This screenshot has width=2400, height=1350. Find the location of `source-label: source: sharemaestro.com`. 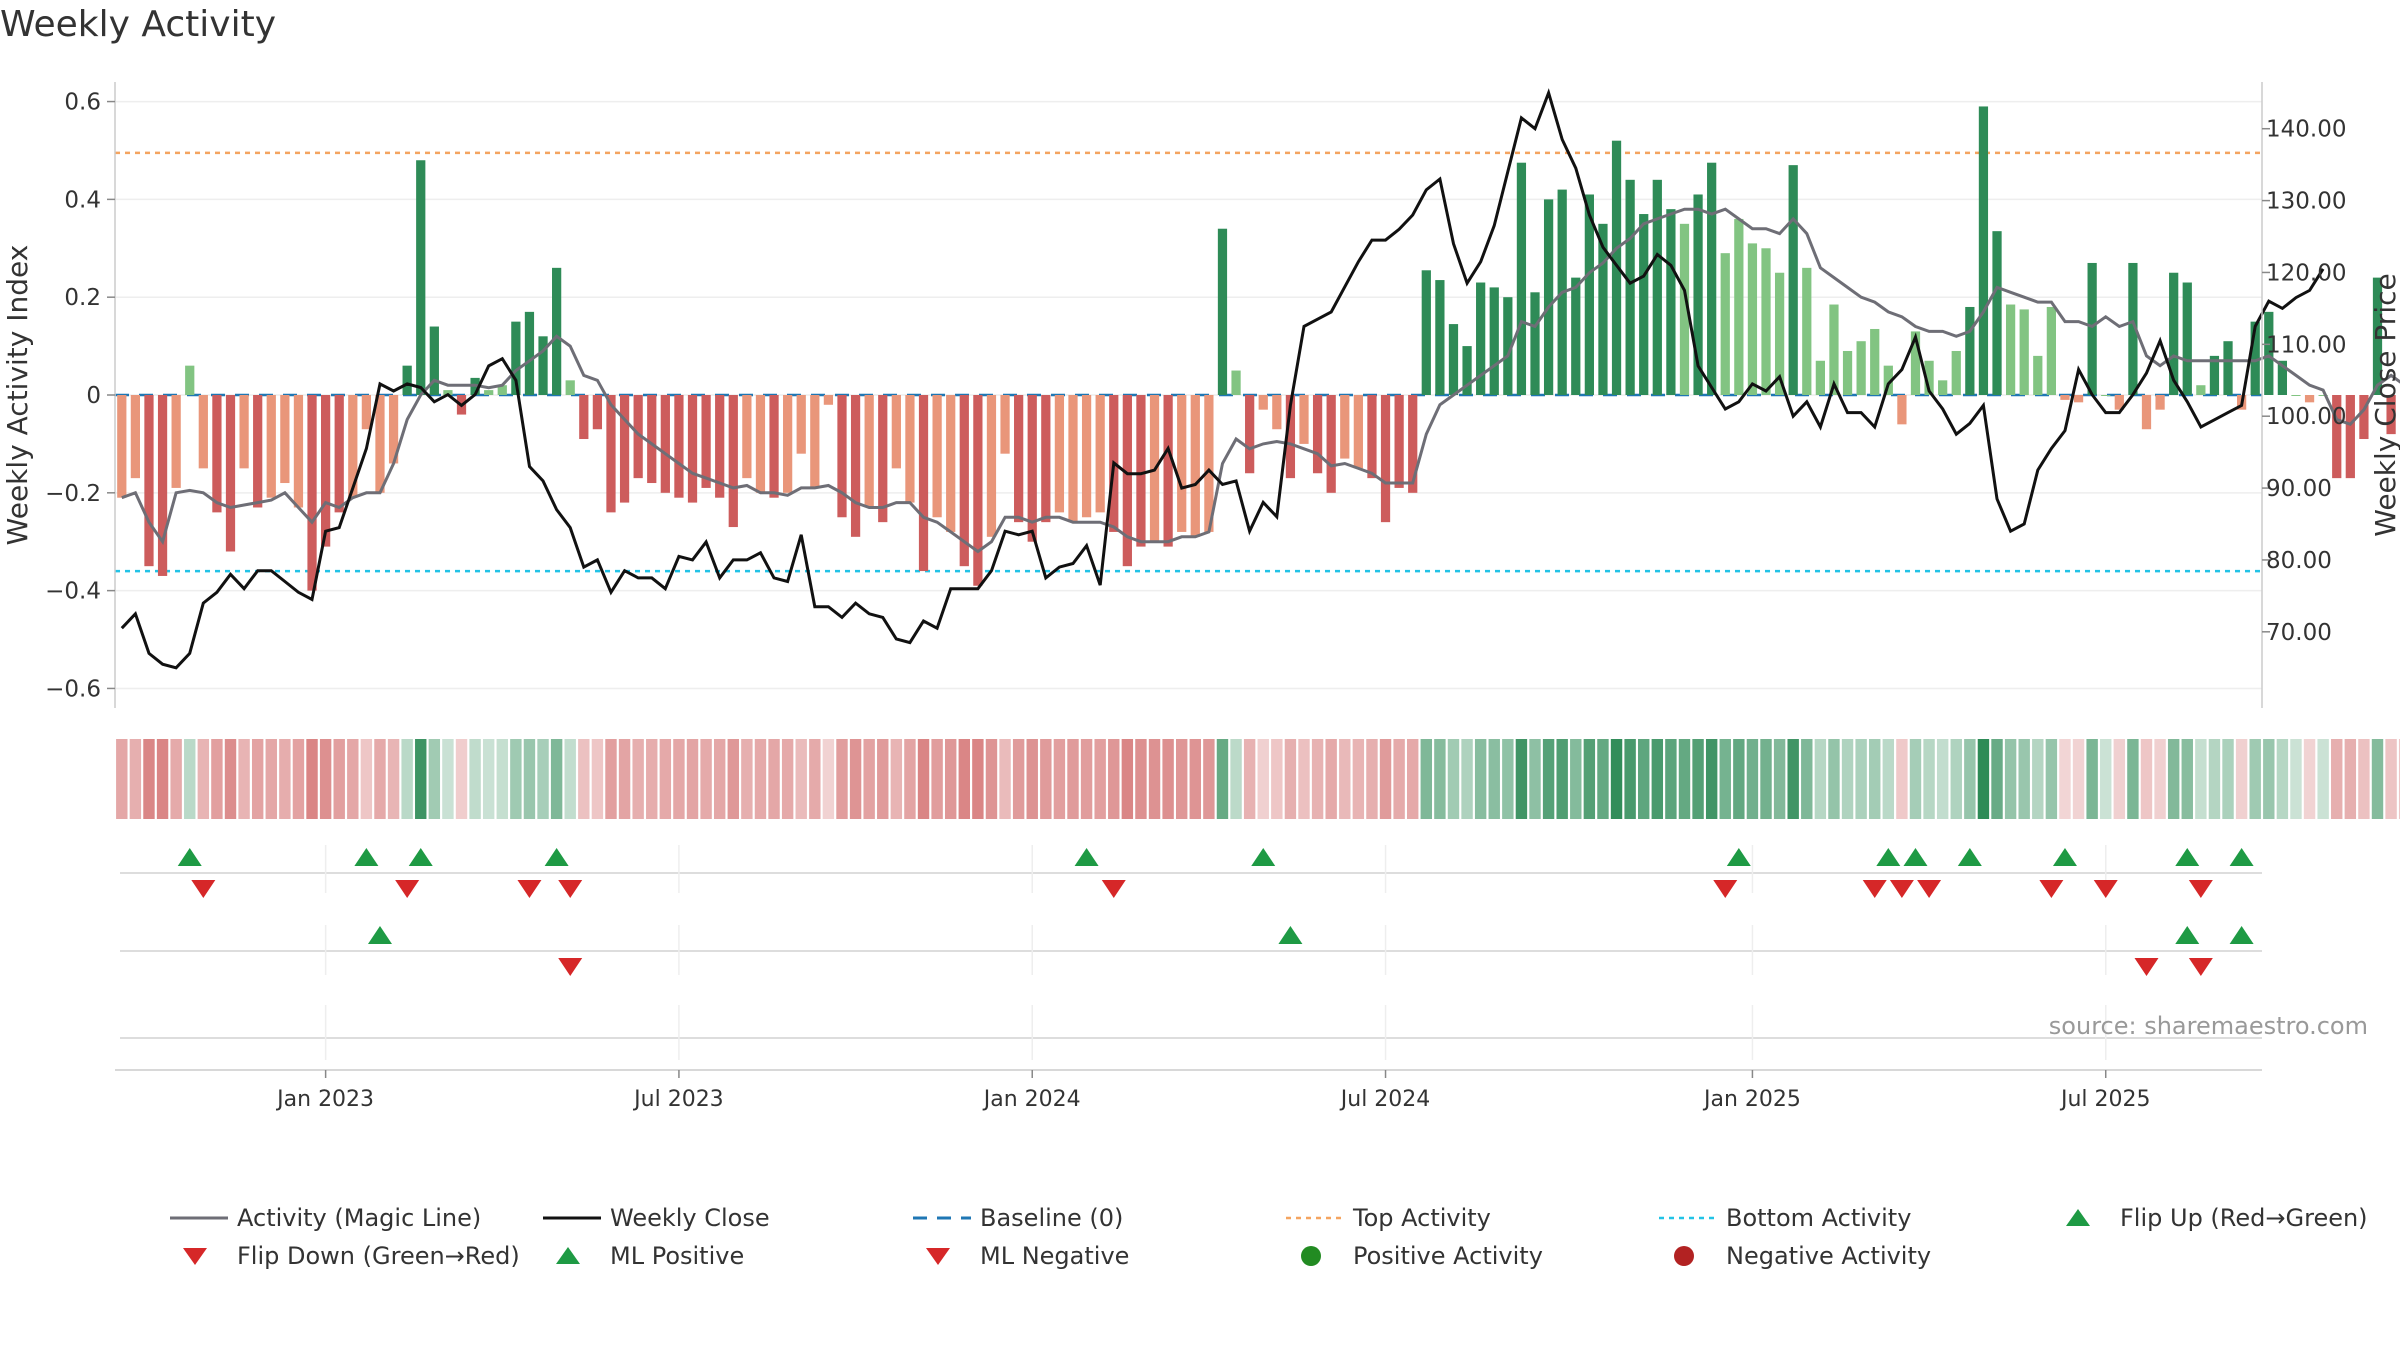

source-label: source: sharemaestro.com is located at coordinates (2208, 1026).